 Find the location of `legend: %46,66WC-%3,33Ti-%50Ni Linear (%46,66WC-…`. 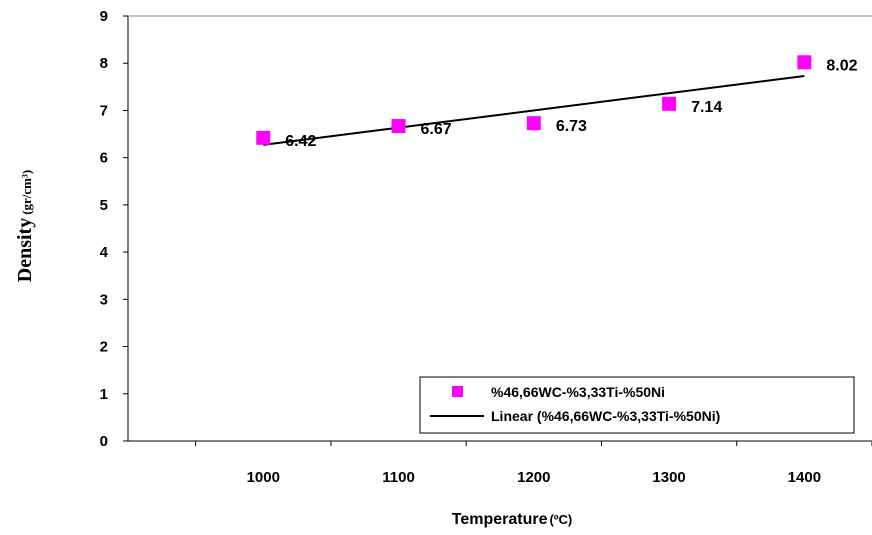

legend: %46,66WC-%3,33Ti-%50Ni Linear (%46,66WC-… is located at coordinates (637, 405).